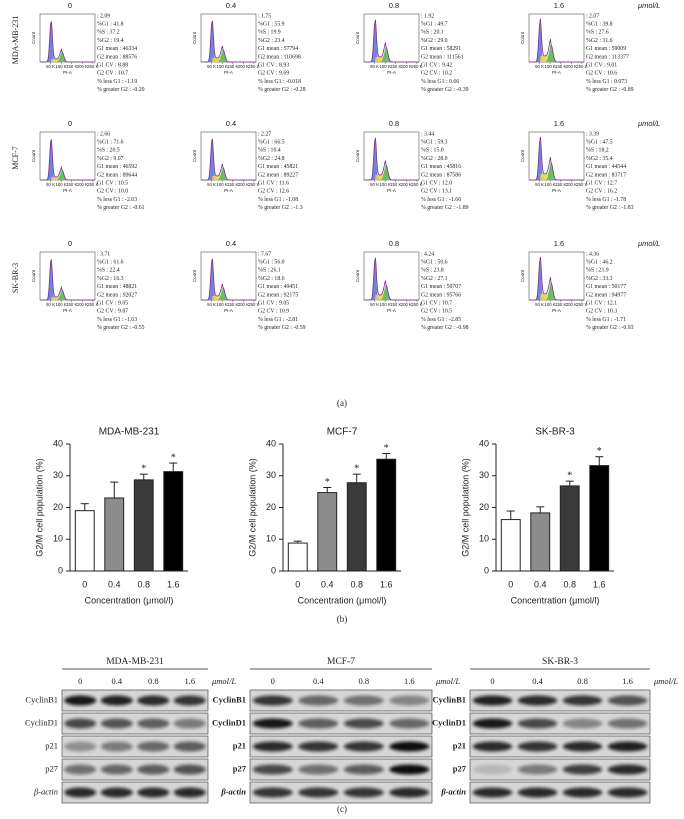 The image size is (684, 819). I want to click on stat-line: % less G1 : -2.03, so click(117, 200).